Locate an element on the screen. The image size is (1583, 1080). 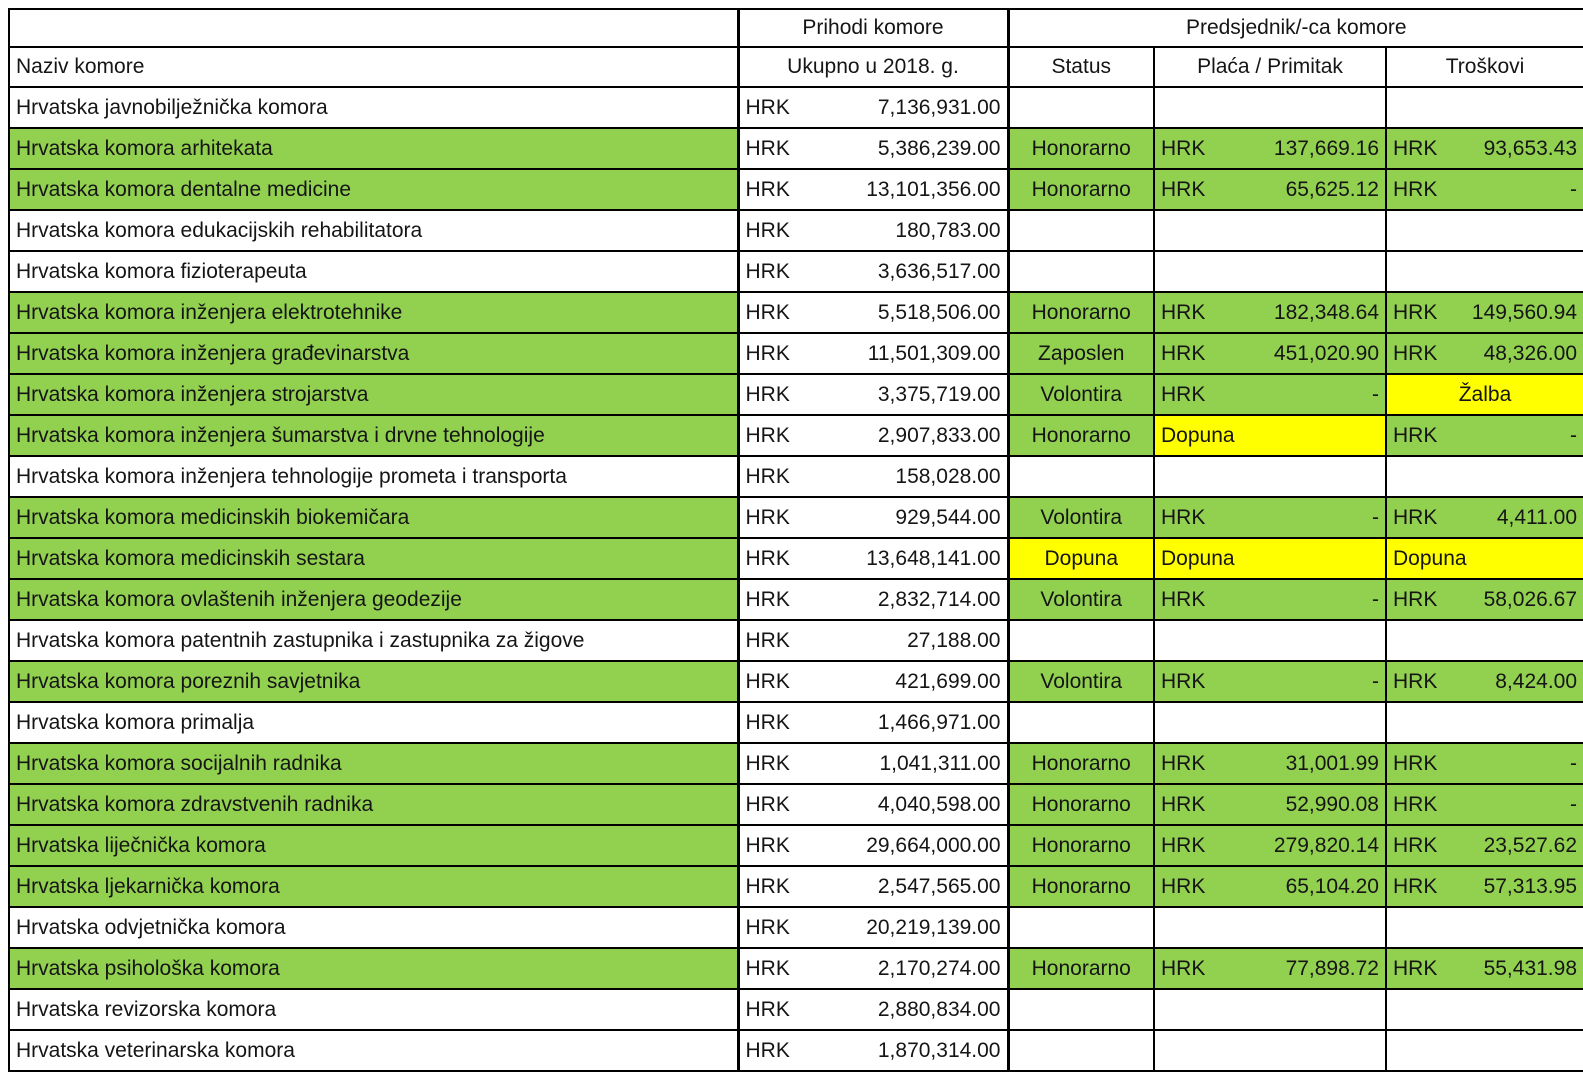
chamber-name-cell: Hrvatska veterinarska komora is located at coordinates (373, 1050).